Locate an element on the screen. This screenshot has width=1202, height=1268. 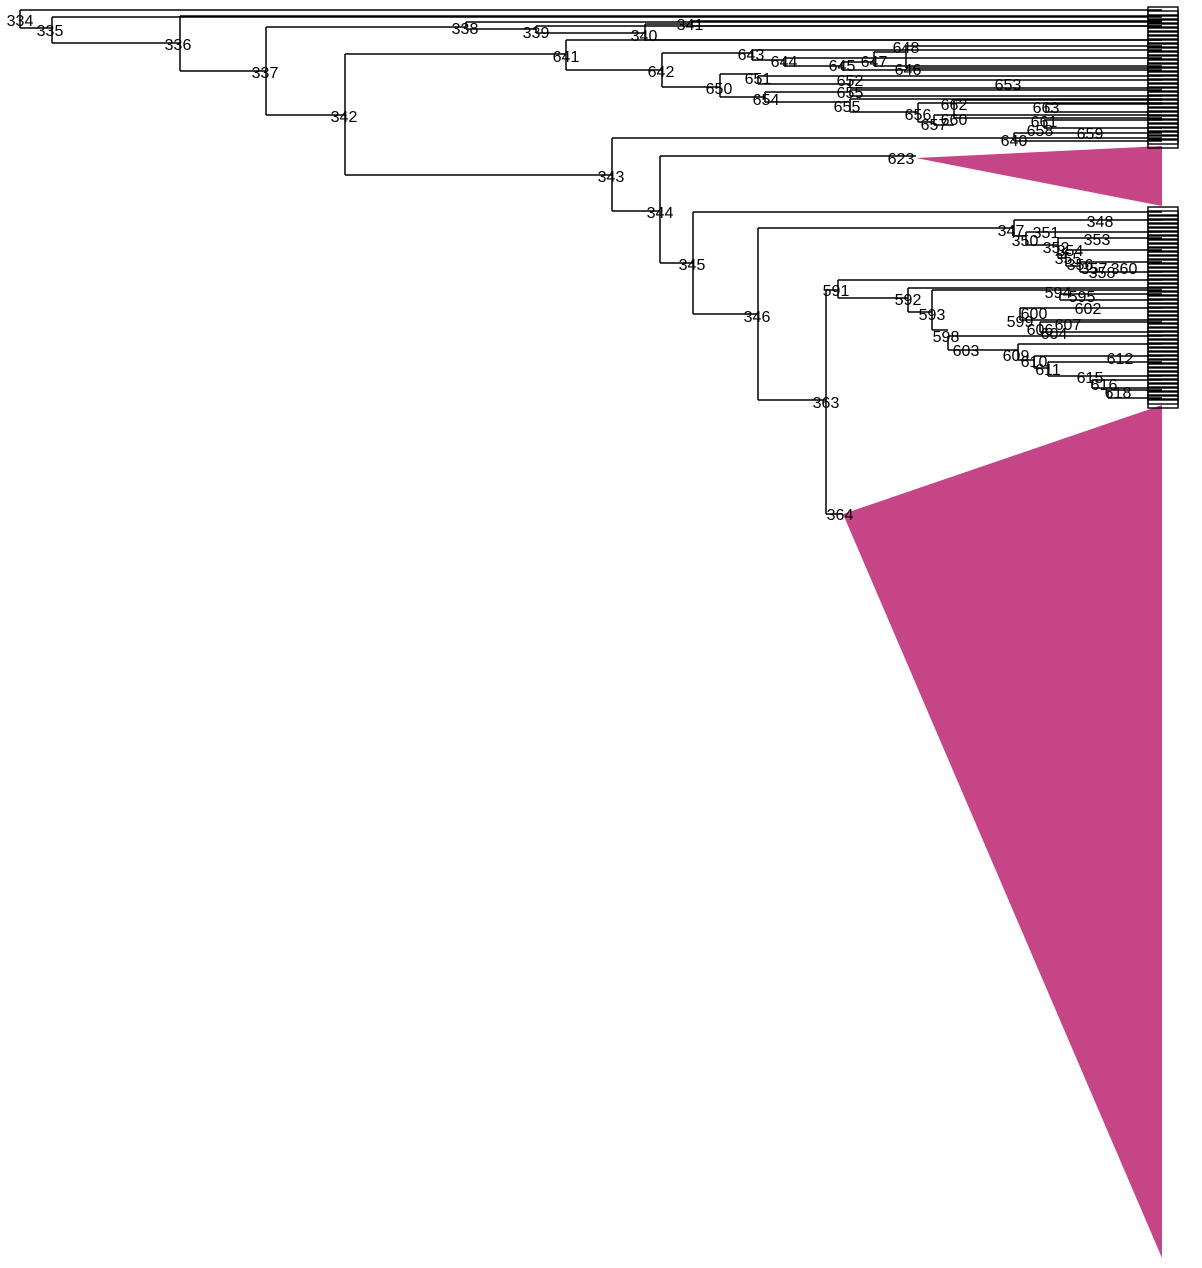
node-label-357: 357 is located at coordinates (1094, 269).